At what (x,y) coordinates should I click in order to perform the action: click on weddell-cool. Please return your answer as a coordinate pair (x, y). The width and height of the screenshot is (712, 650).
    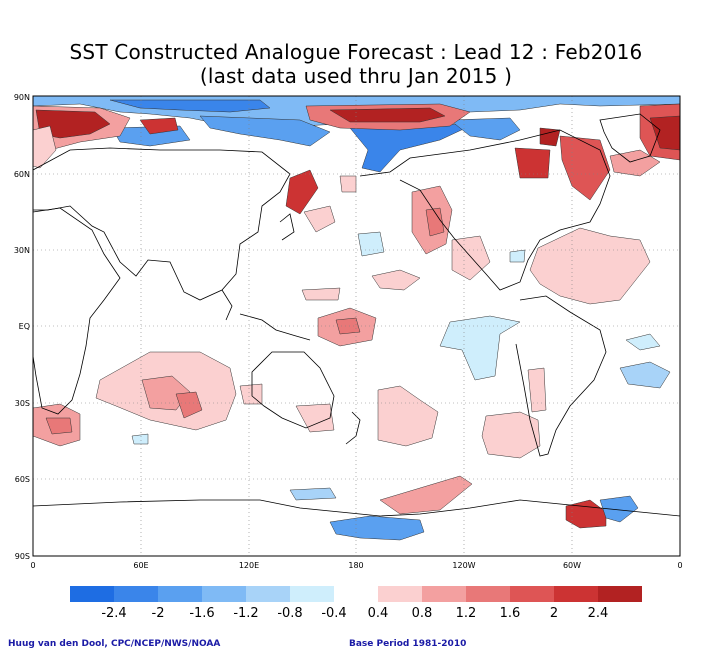
    Looking at the image, I should click on (619, 509).